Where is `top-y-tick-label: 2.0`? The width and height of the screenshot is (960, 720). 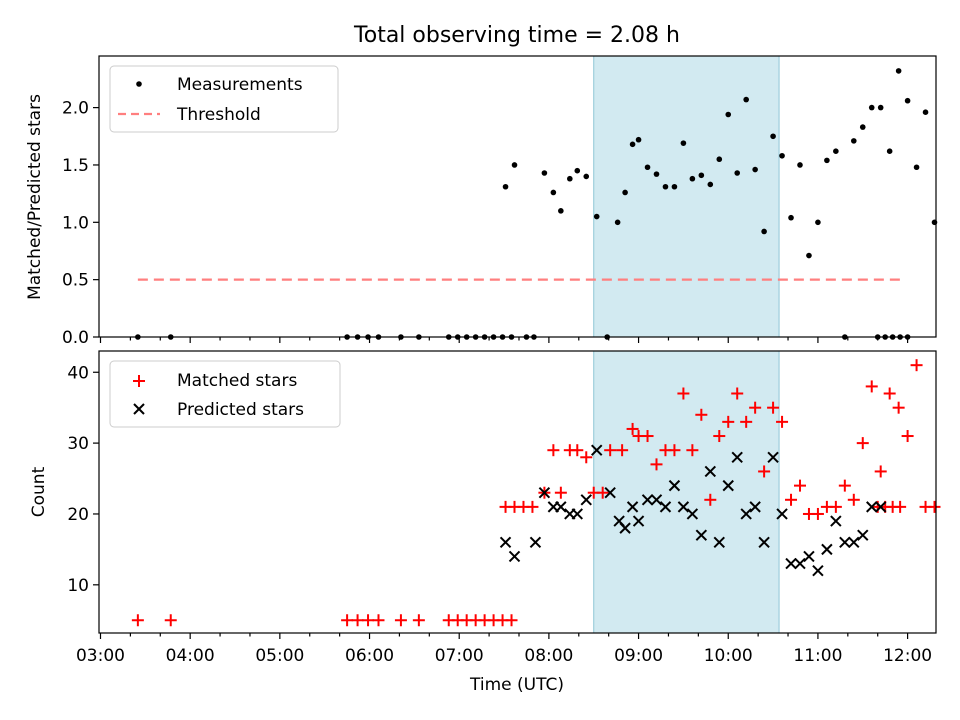
top-y-tick-label: 2.0 is located at coordinates (75, 109).